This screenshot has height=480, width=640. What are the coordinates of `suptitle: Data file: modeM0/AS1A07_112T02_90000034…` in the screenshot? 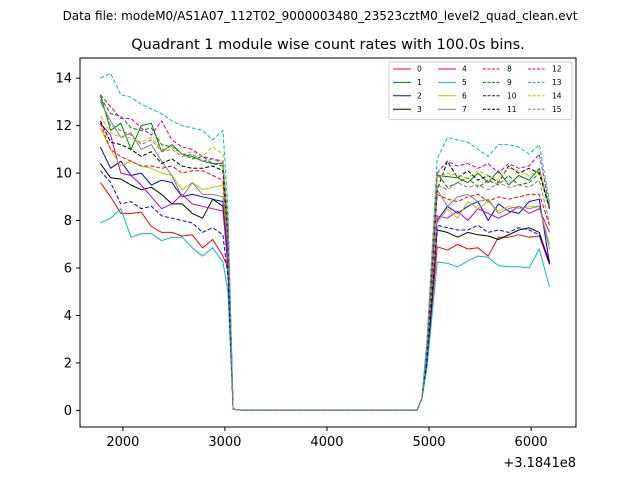 It's located at (320, 16).